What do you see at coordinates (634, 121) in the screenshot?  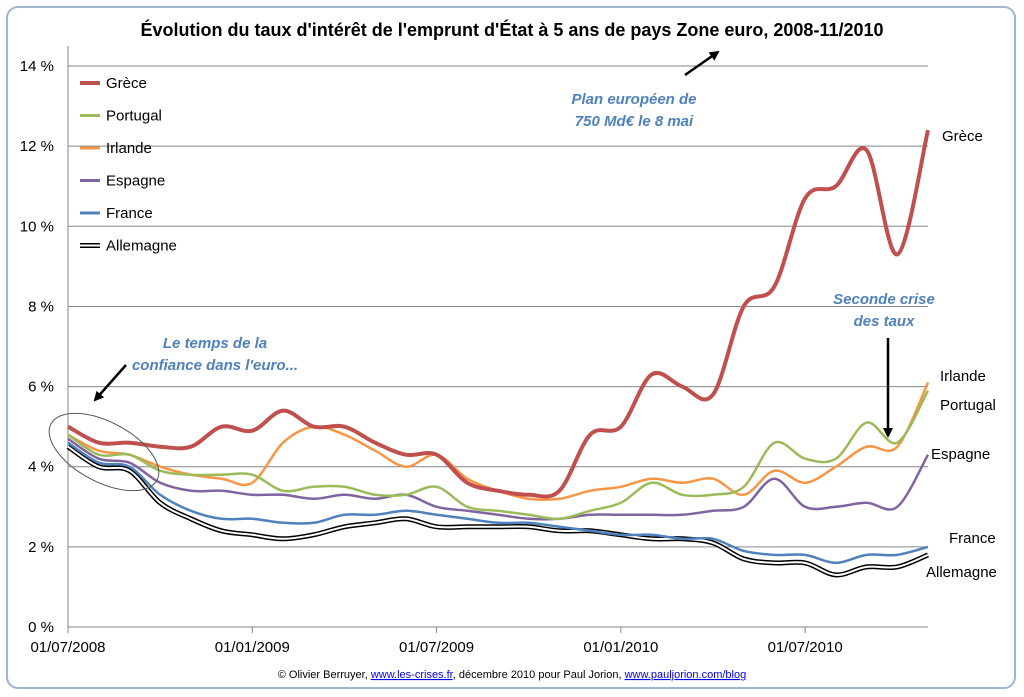 I see `annotation-line: 750 Md€ le 8 mai` at bounding box center [634, 121].